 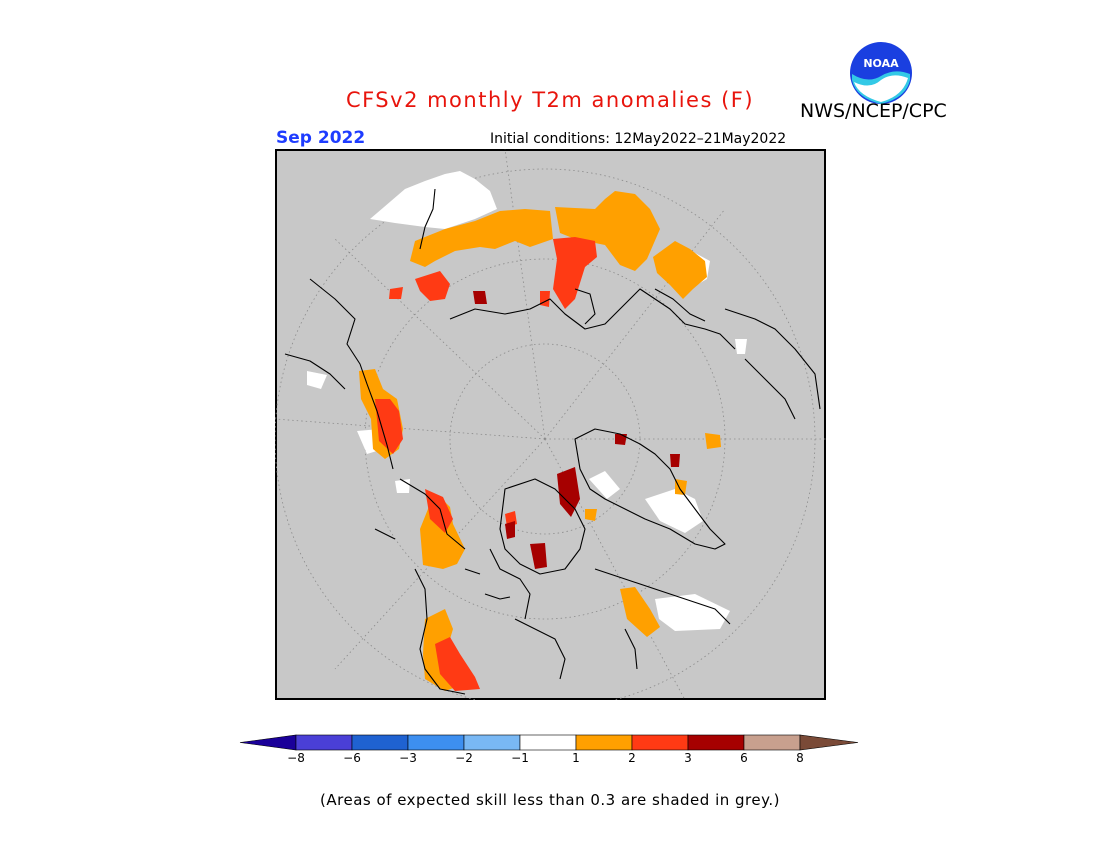 I want to click on color-scale-tick-label: −3, so click(x=408, y=758).